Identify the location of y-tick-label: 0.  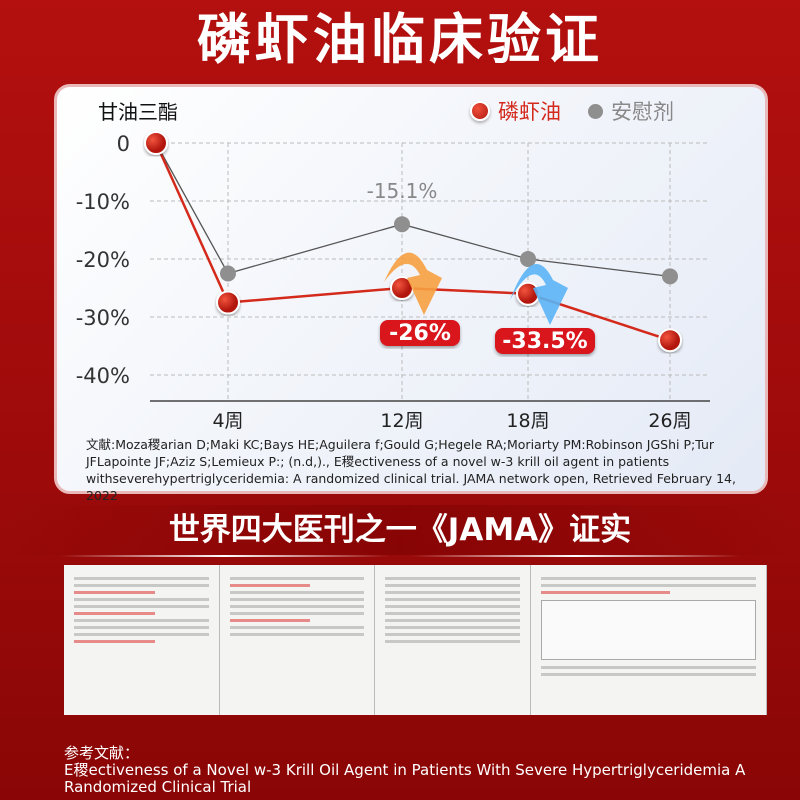
(123, 144).